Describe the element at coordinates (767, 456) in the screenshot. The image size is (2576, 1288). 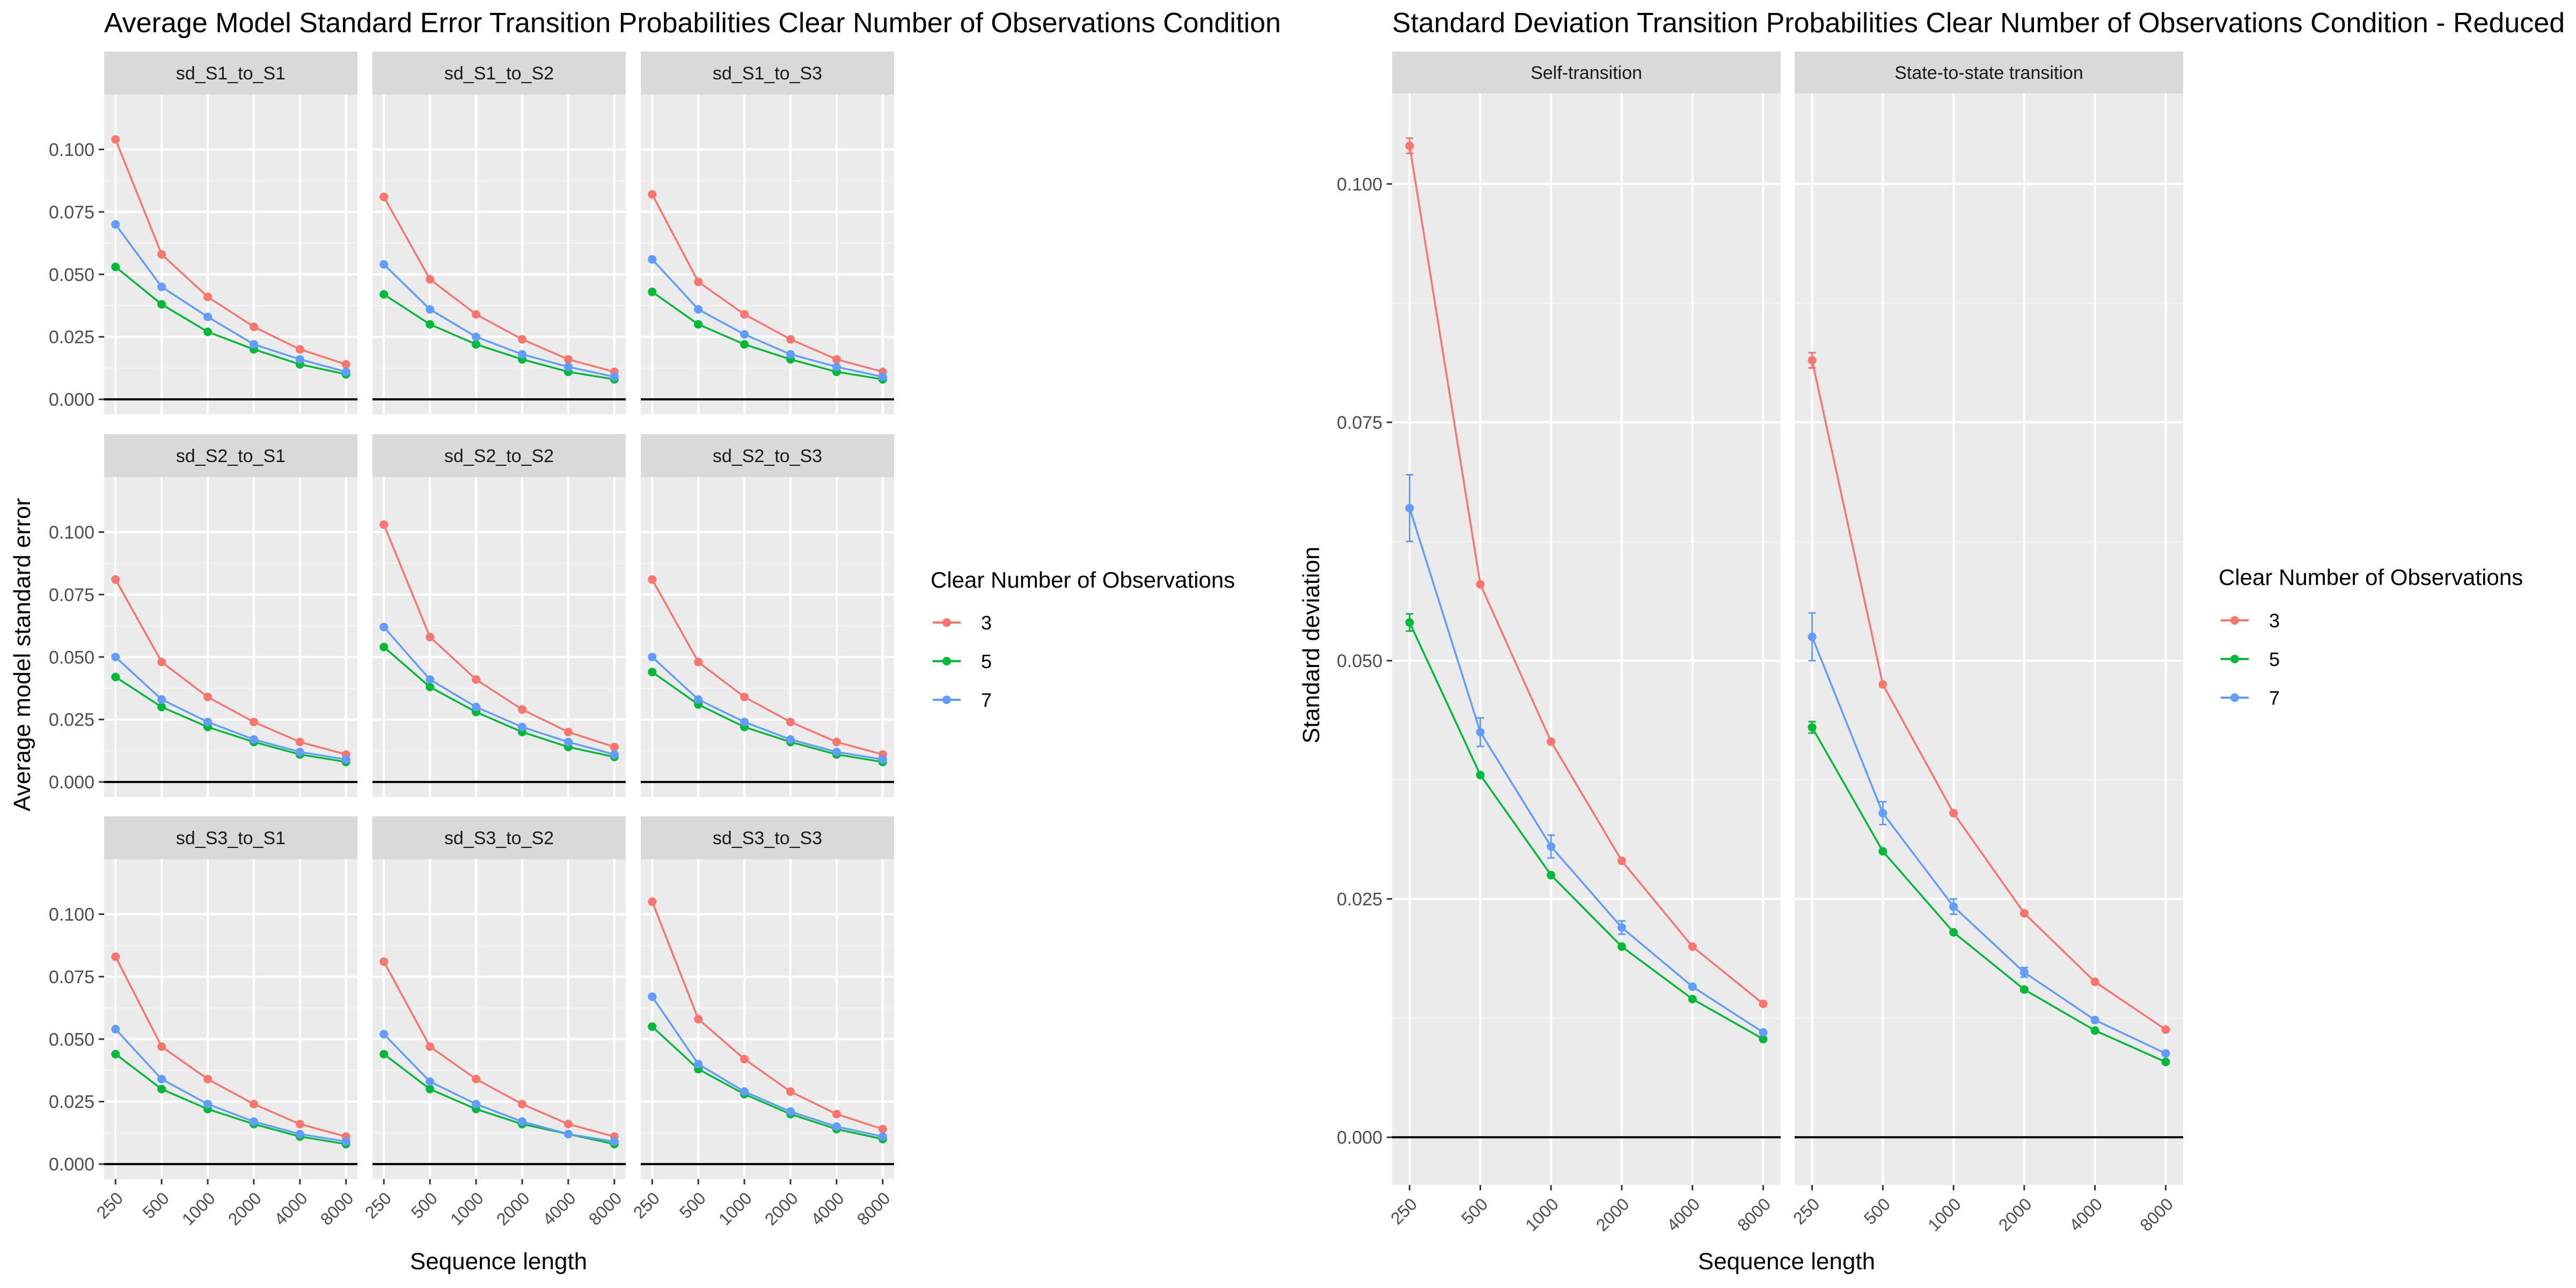
I see `facet-label: sd_S2_to_S3` at that location.